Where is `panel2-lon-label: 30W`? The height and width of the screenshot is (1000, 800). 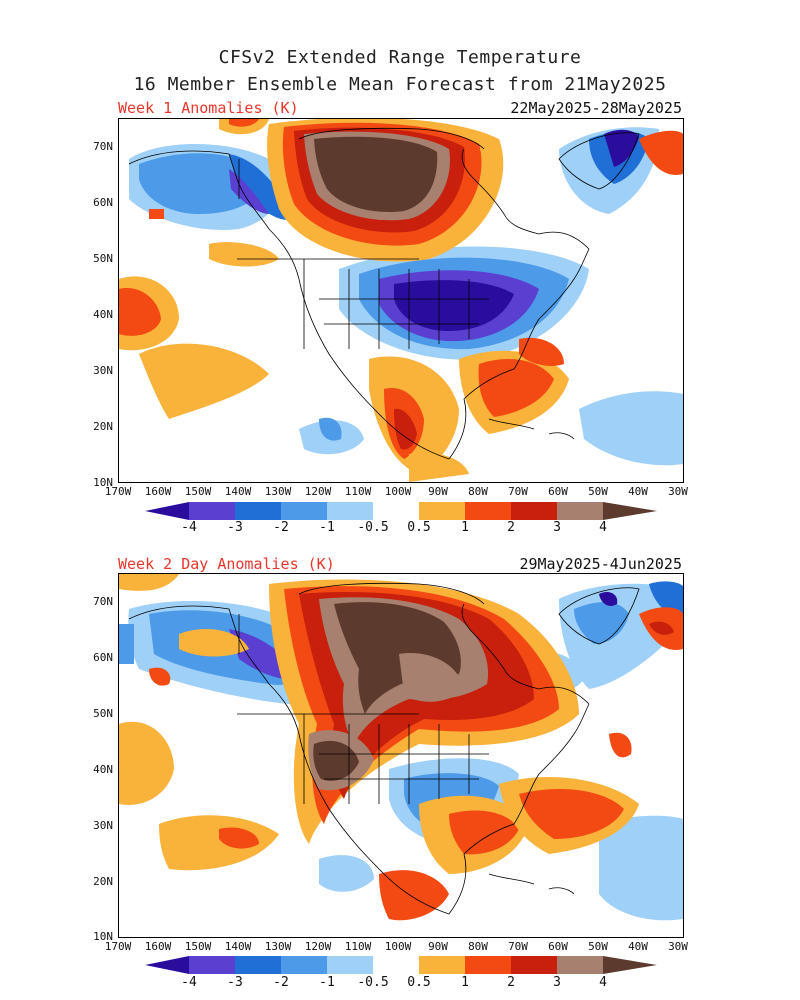 panel2-lon-label: 30W is located at coordinates (678, 946).